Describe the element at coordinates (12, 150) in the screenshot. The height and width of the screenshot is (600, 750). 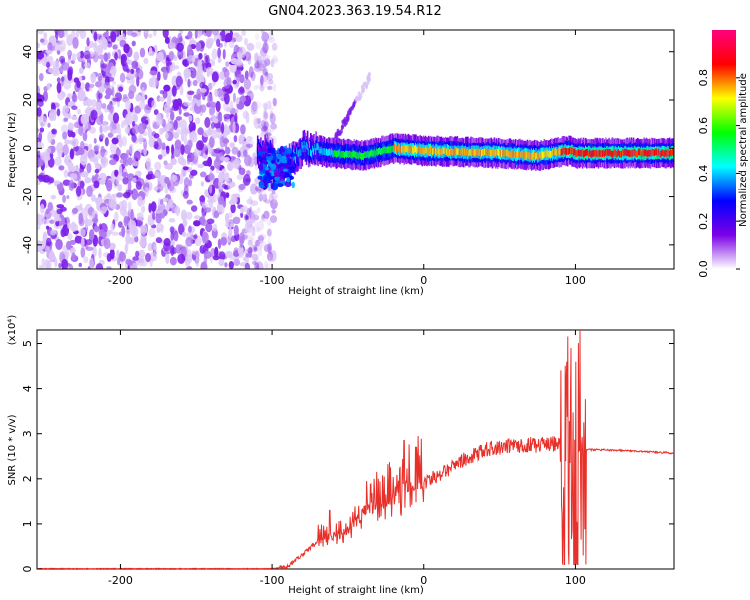
I see `spectrogram-y-label: Frequency (Hz)` at that location.